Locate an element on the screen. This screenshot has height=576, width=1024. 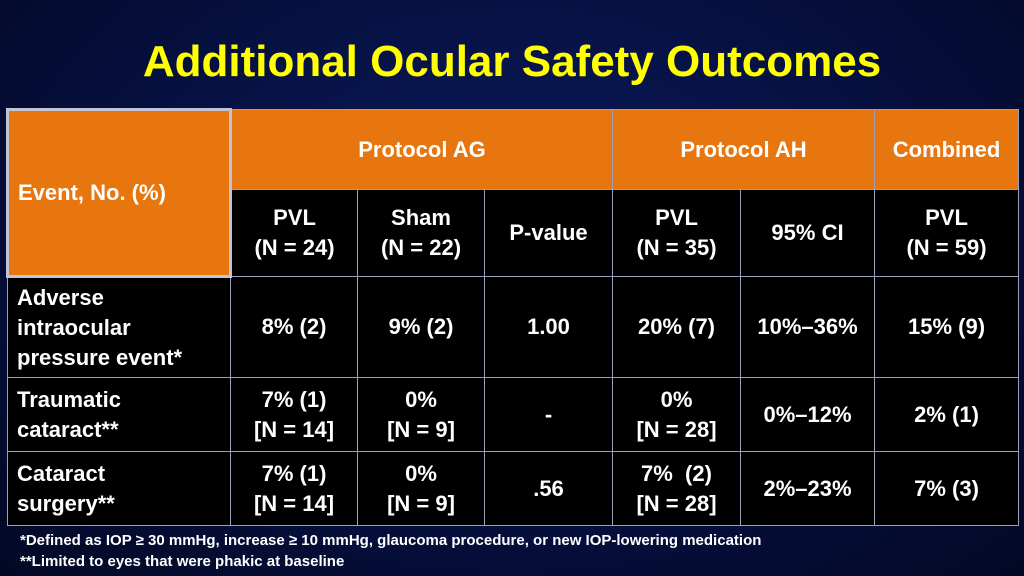
row-label: Traumatic cataract** is located at coordinates (119, 414).